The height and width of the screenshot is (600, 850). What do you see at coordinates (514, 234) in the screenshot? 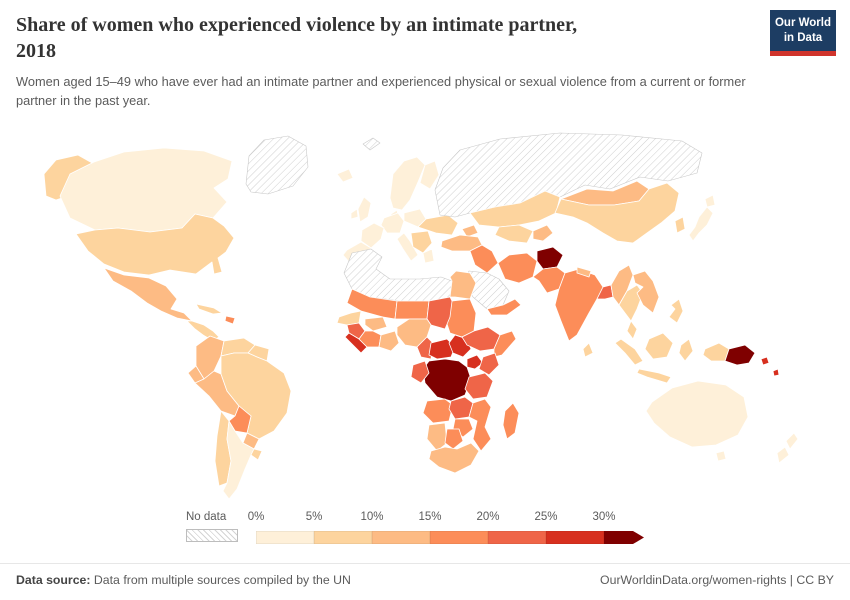
I see `region-central-asia` at bounding box center [514, 234].